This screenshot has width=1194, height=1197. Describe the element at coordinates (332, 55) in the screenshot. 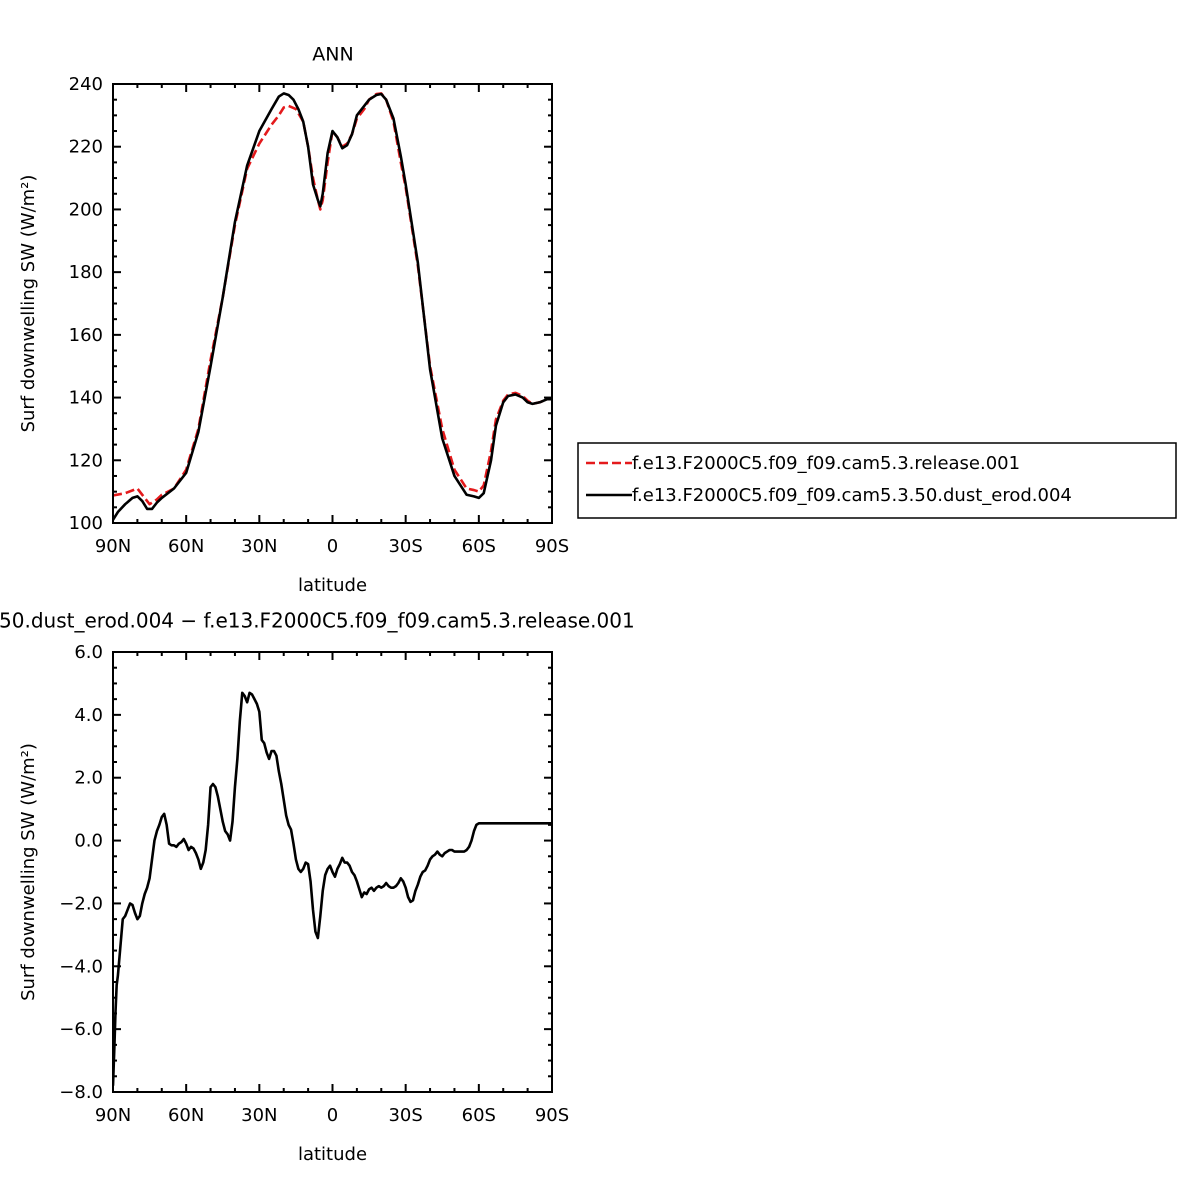

I see `chart-title: ANN` at that location.